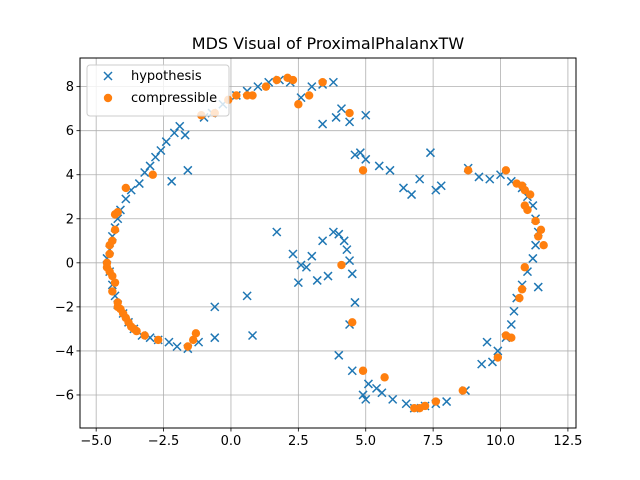 The image size is (640, 480). Describe the element at coordinates (231, 441) in the screenshot. I see `x-tick-label: 0.0` at that location.